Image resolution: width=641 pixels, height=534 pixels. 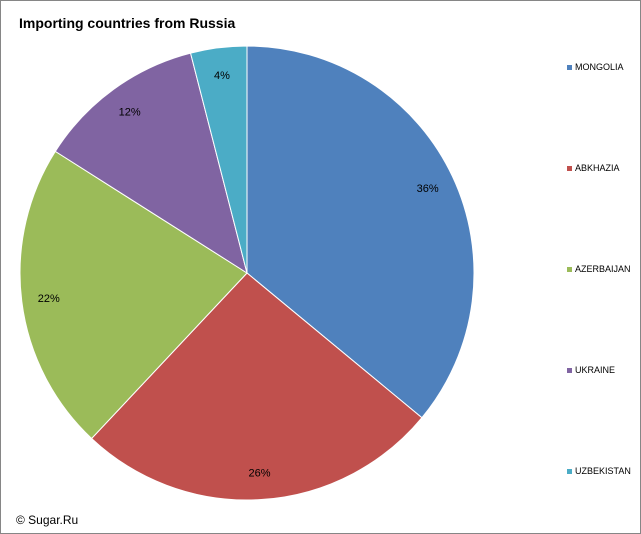 I want to click on legend-item-azerbaijan: AZERBAIJAN, so click(x=599, y=269).